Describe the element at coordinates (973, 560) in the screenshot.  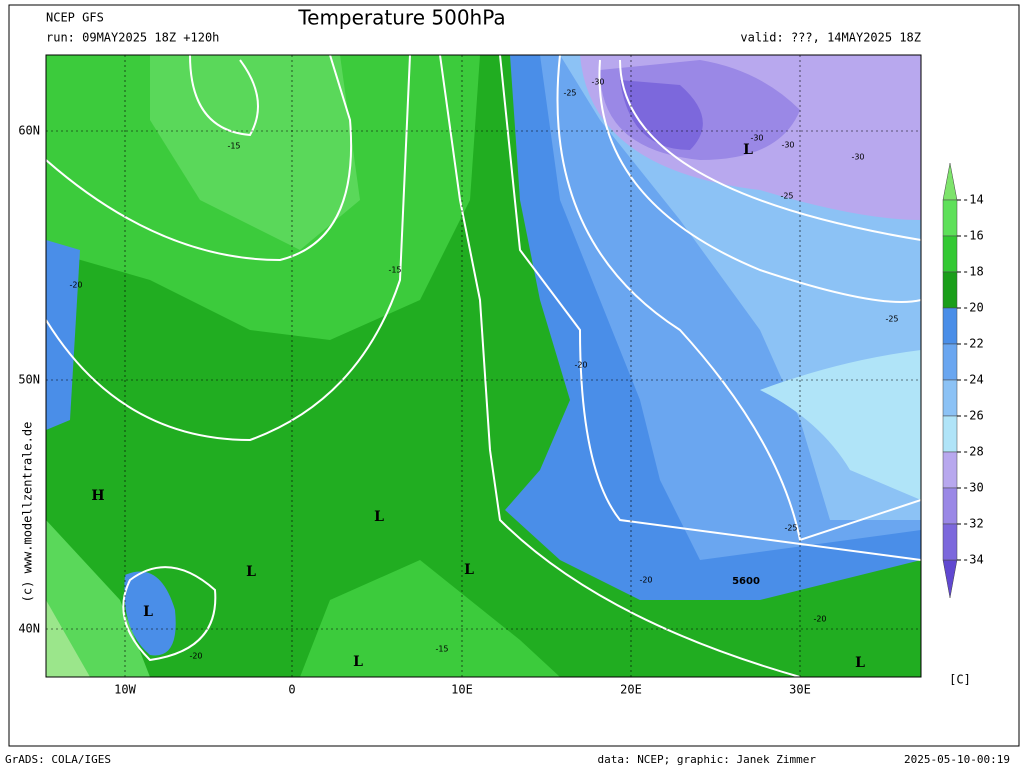
I see `colorbar-label: -34` at that location.